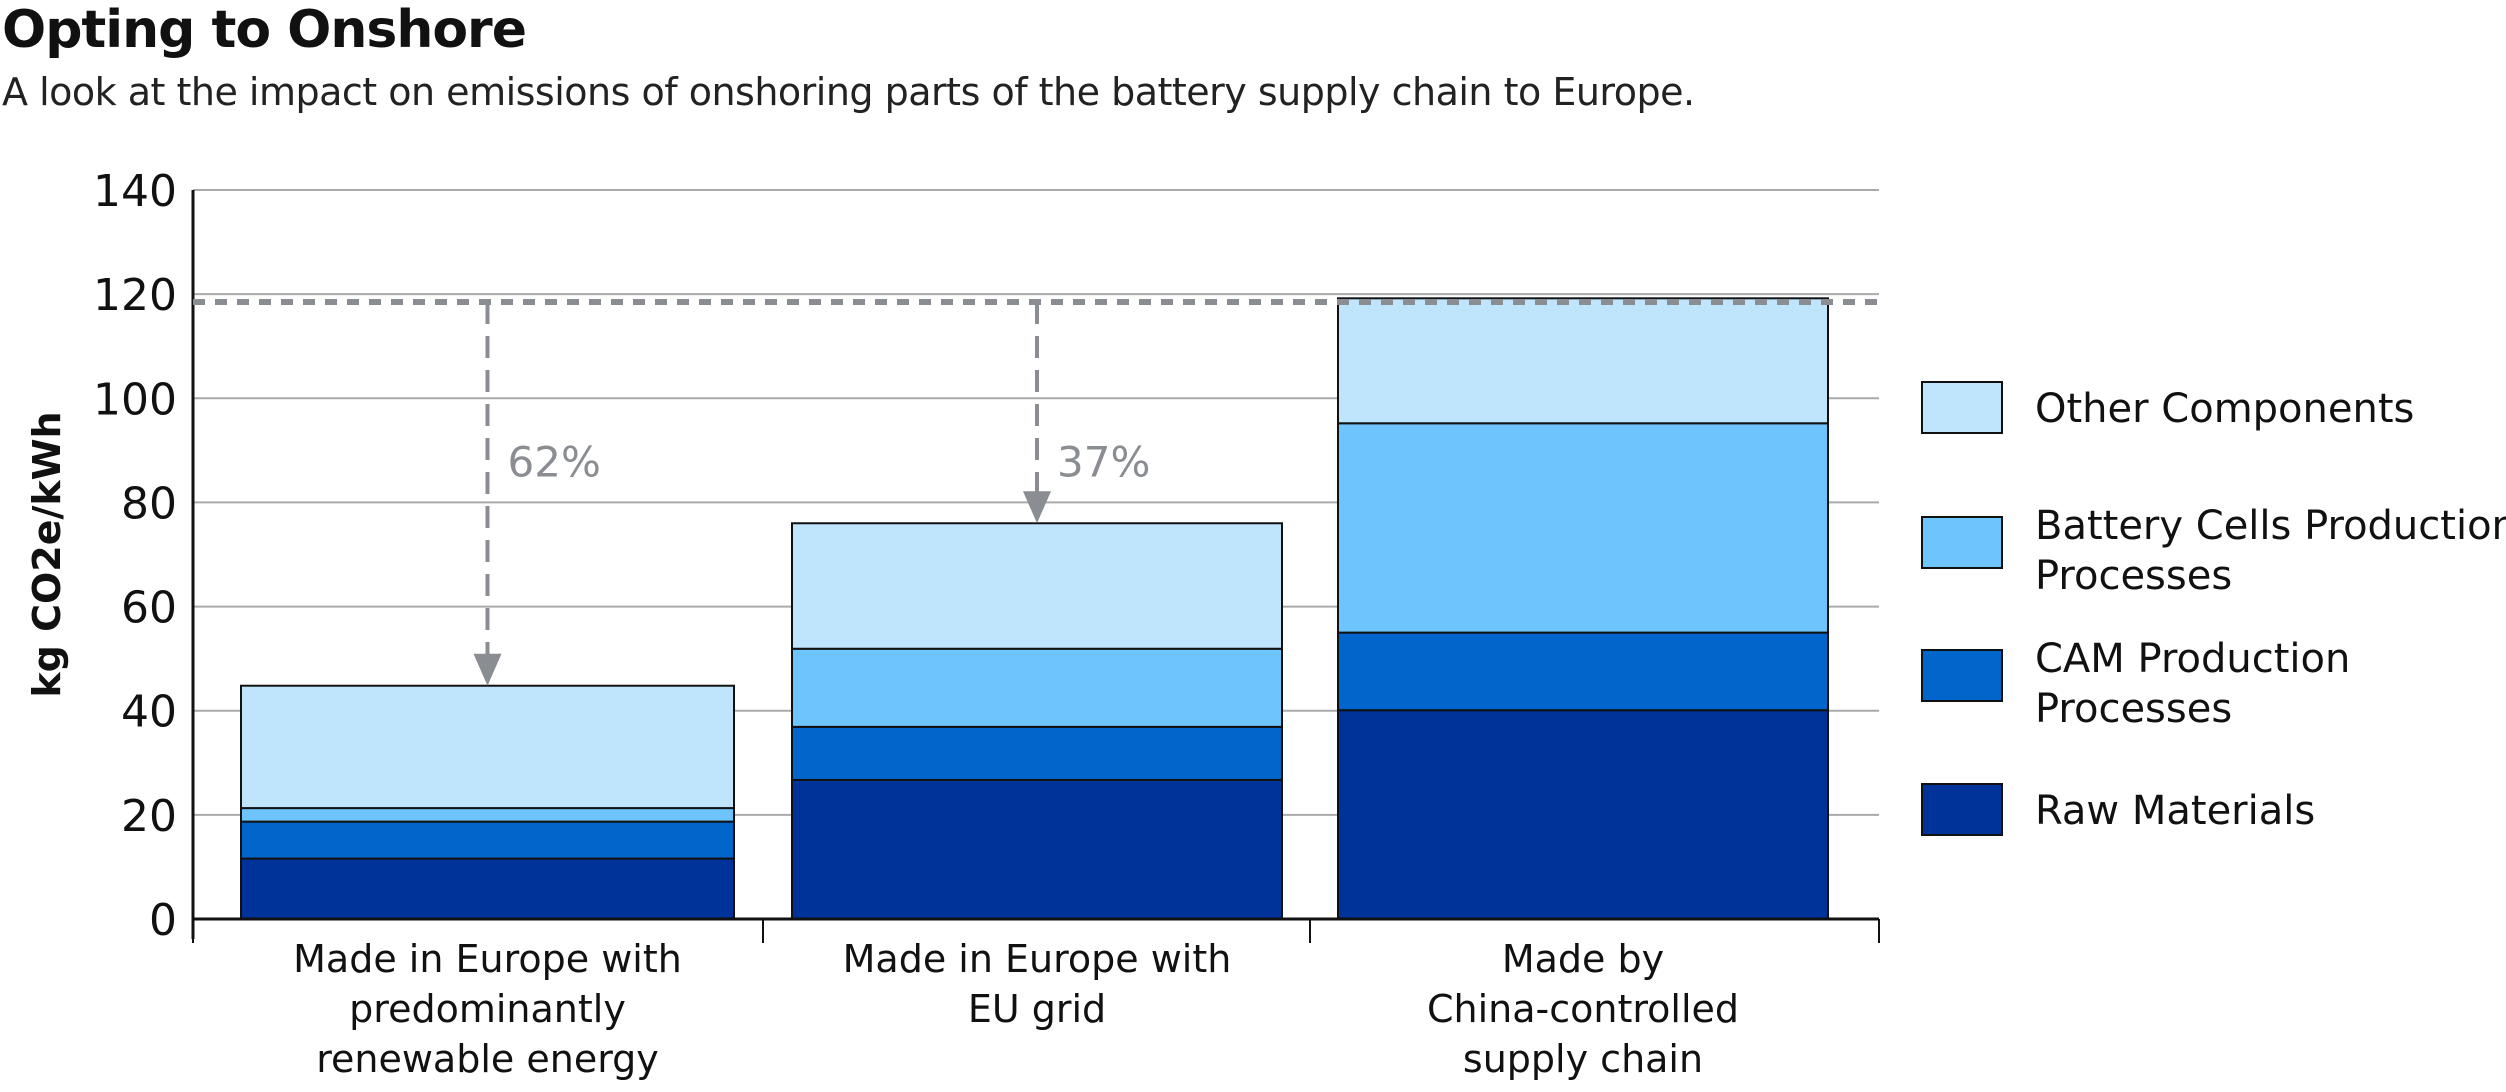  I want to click on y-tick-label: 0, so click(163, 920).